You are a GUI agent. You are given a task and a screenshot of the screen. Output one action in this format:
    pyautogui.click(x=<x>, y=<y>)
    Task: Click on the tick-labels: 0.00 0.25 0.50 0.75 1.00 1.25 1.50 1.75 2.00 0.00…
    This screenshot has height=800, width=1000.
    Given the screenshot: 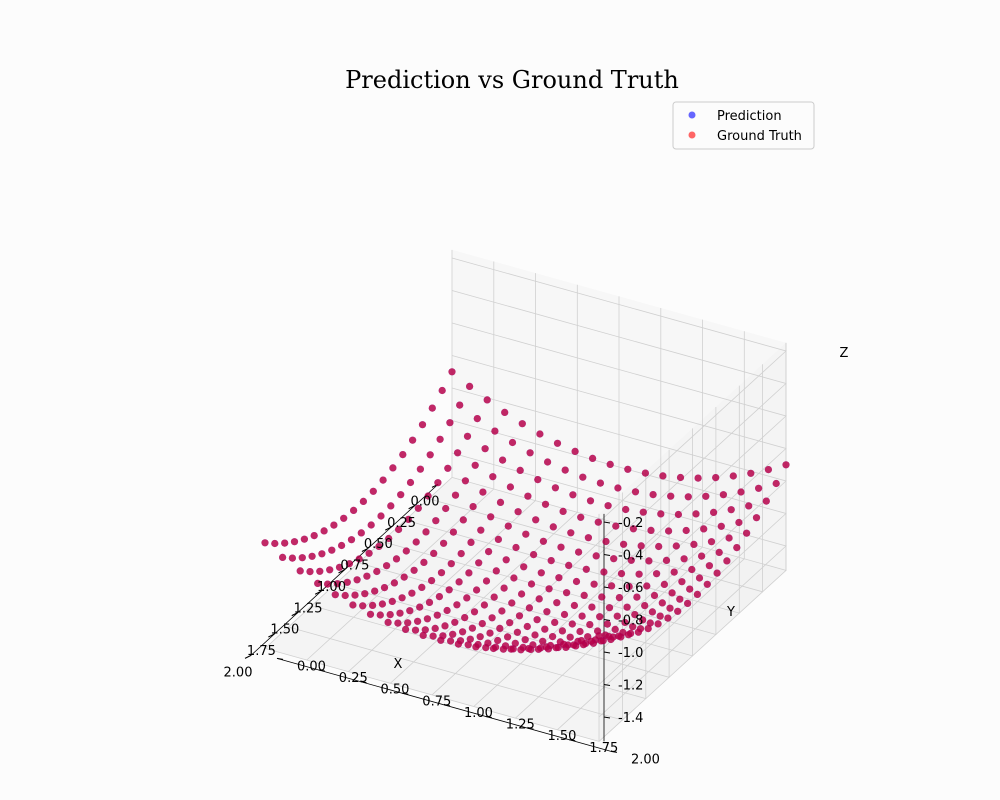 What is the action you would take?
    pyautogui.click(x=442, y=630)
    